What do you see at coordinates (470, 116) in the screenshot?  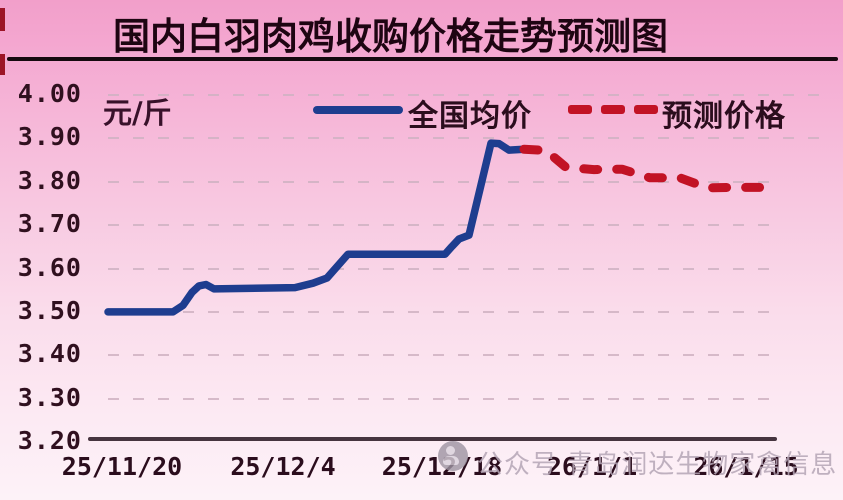 I see `legend-actual-label: 全国均价` at bounding box center [470, 116].